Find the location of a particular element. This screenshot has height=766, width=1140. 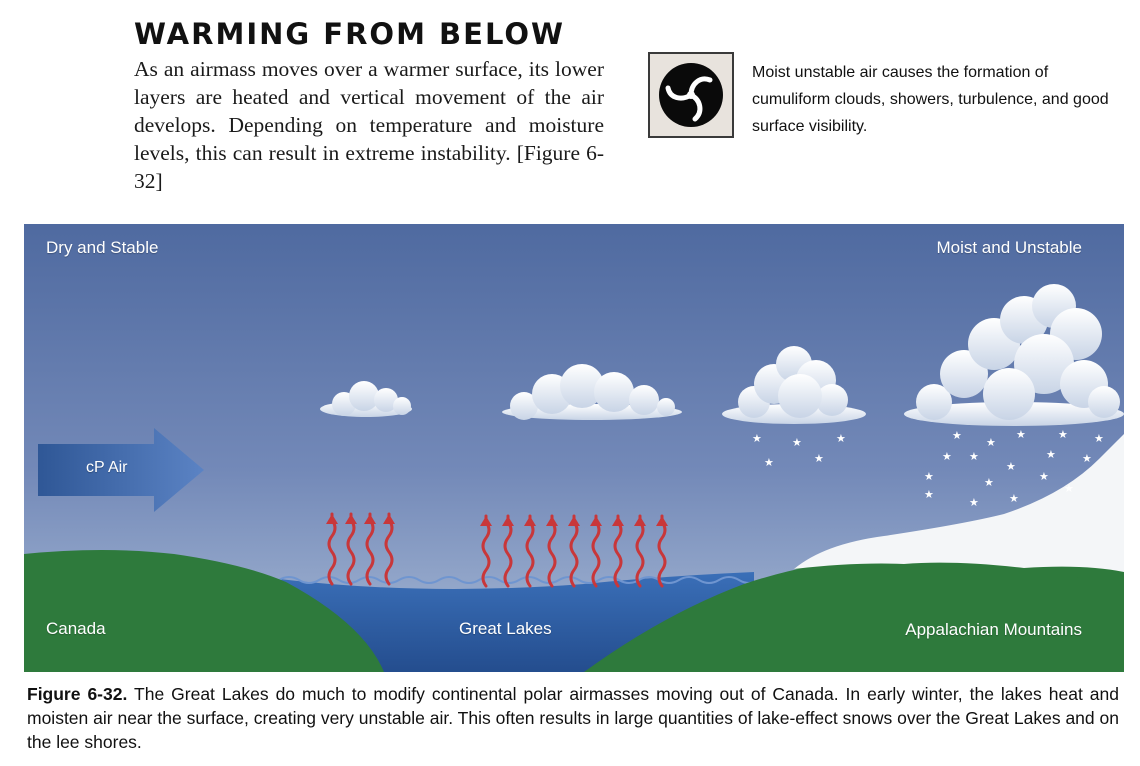

small-cloud is located at coordinates (366, 399).